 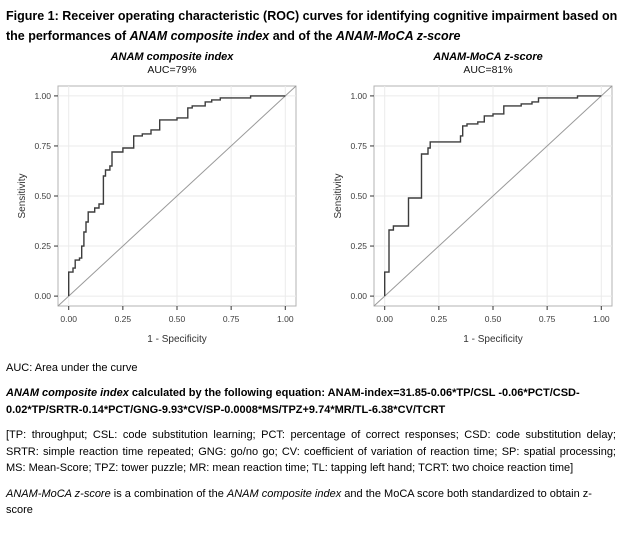 What do you see at coordinates (172, 70) in the screenshot?
I see `chart-auc-label-left: AUC=79%` at bounding box center [172, 70].